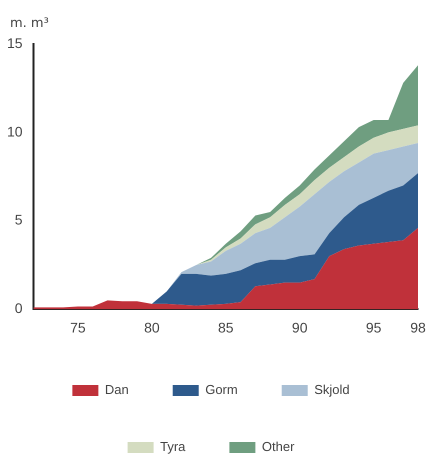  I want to click on y-tick-label: 0, so click(18, 308).